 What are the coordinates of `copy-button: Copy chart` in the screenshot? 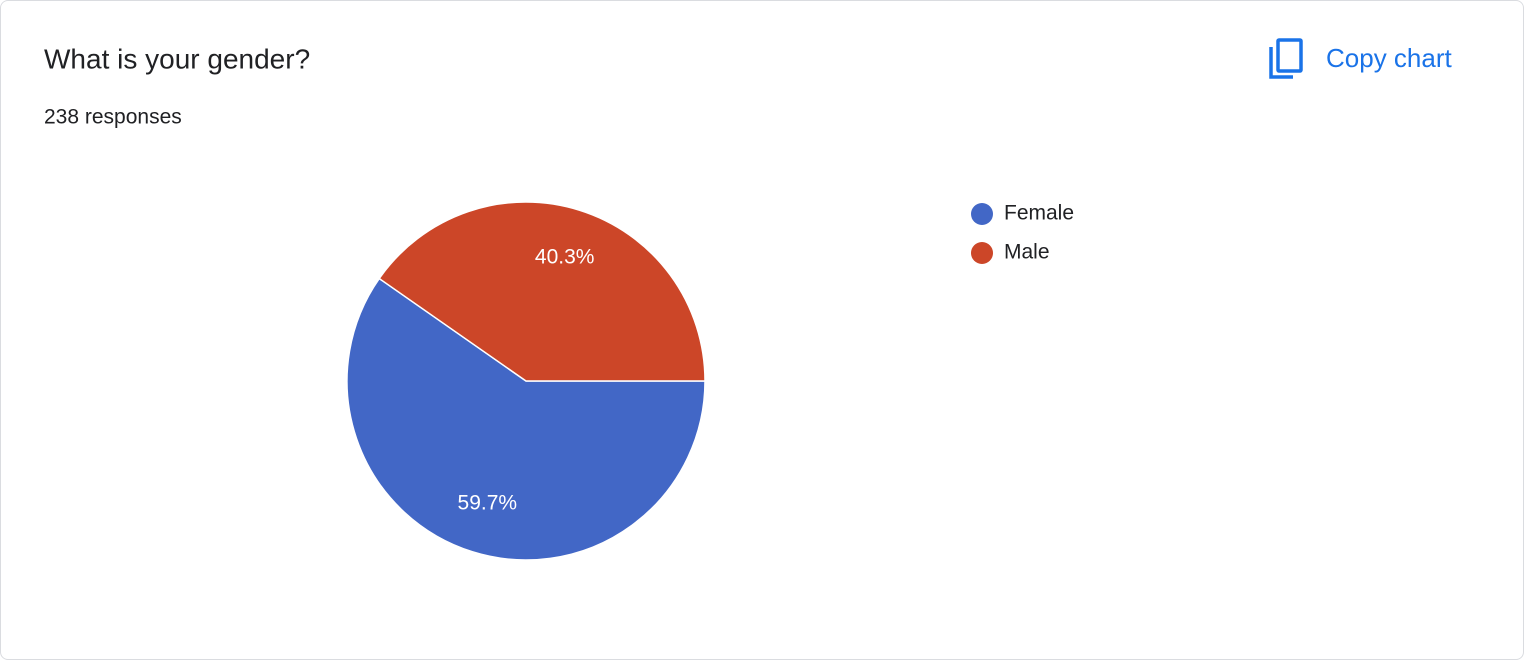 It's located at (1360, 58).